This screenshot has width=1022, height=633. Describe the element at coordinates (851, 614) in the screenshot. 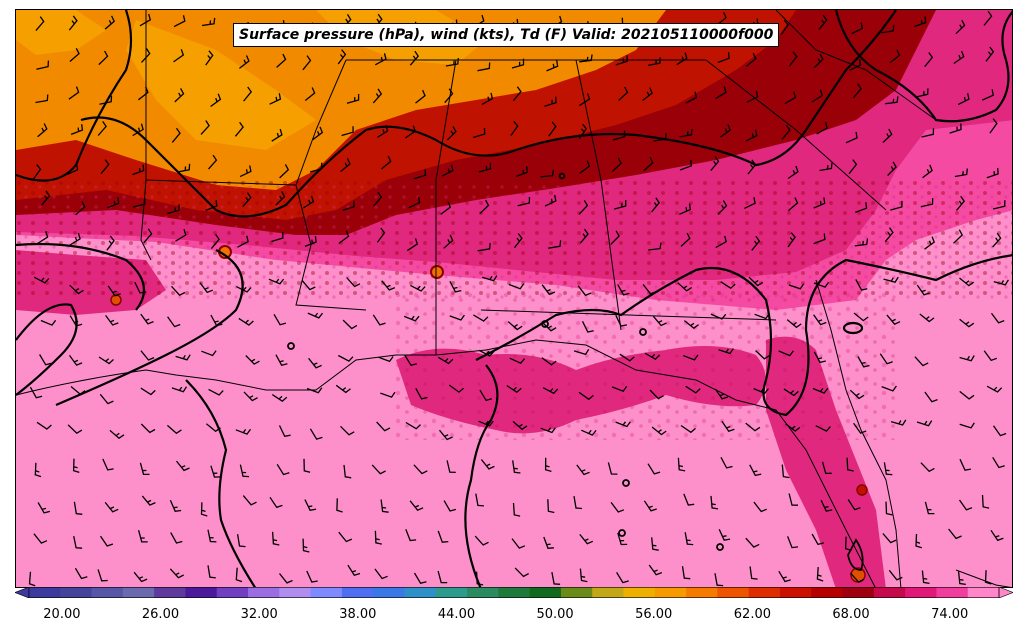

I see `colorbar-tick-label: 68.00` at that location.